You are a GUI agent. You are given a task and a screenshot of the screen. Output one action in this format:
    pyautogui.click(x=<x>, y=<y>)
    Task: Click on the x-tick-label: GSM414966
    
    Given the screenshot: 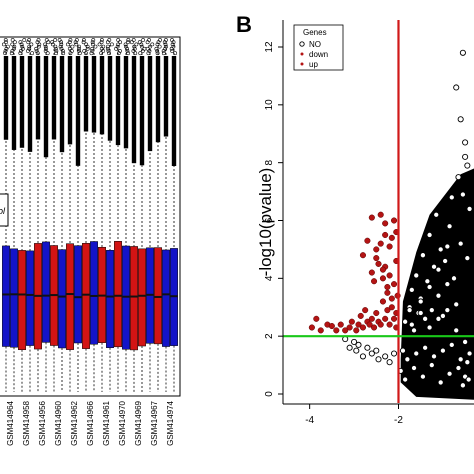 What is the action you would take?
    pyautogui.click(x=90, y=422)
    